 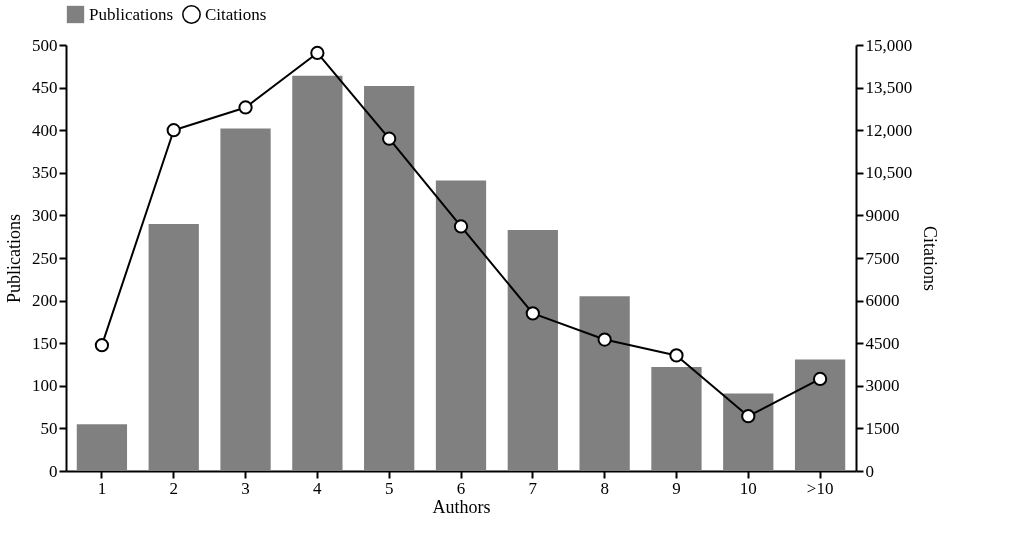 What do you see at coordinates (45, 45) in the screenshot?
I see `y-tick-label: 500` at bounding box center [45, 45].